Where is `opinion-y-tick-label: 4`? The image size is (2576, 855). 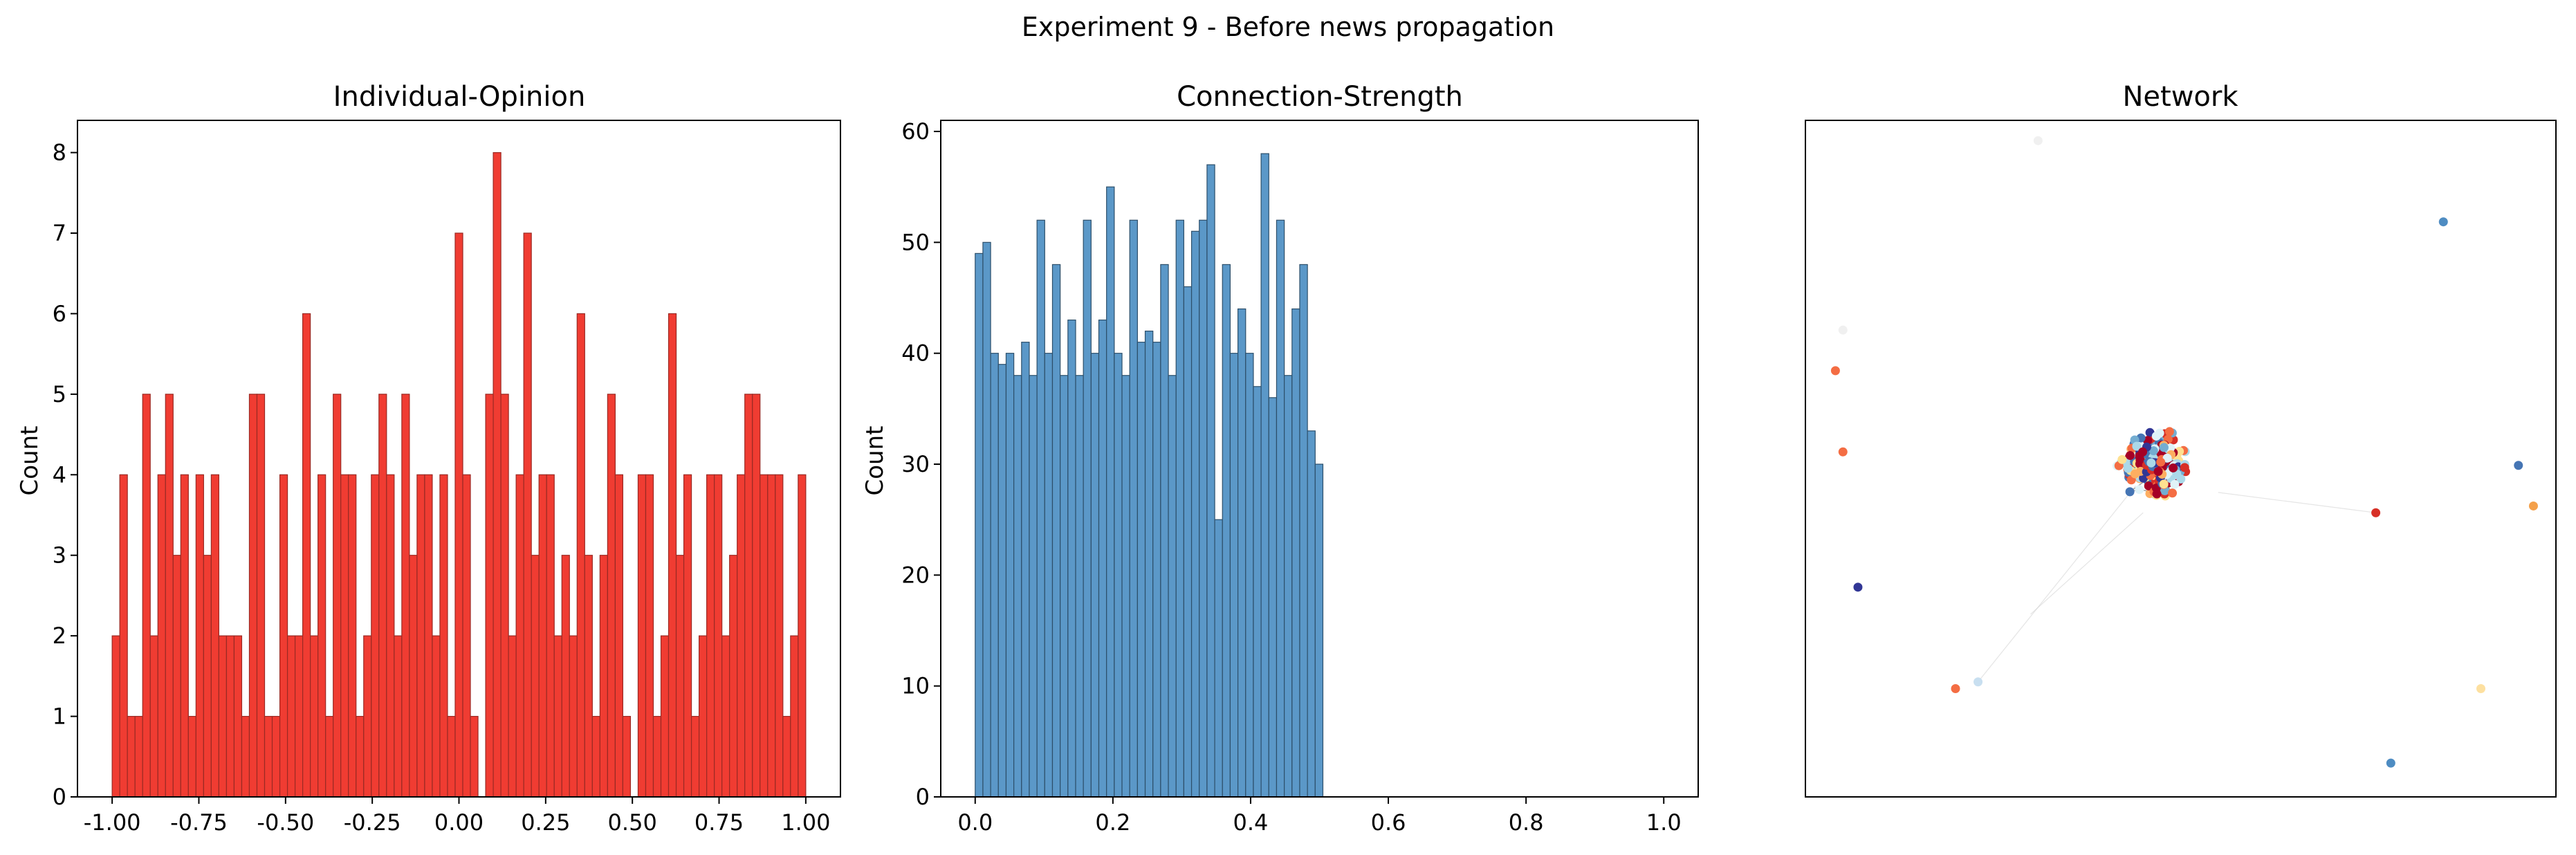 opinion-y-tick-label: 4 is located at coordinates (59, 475).